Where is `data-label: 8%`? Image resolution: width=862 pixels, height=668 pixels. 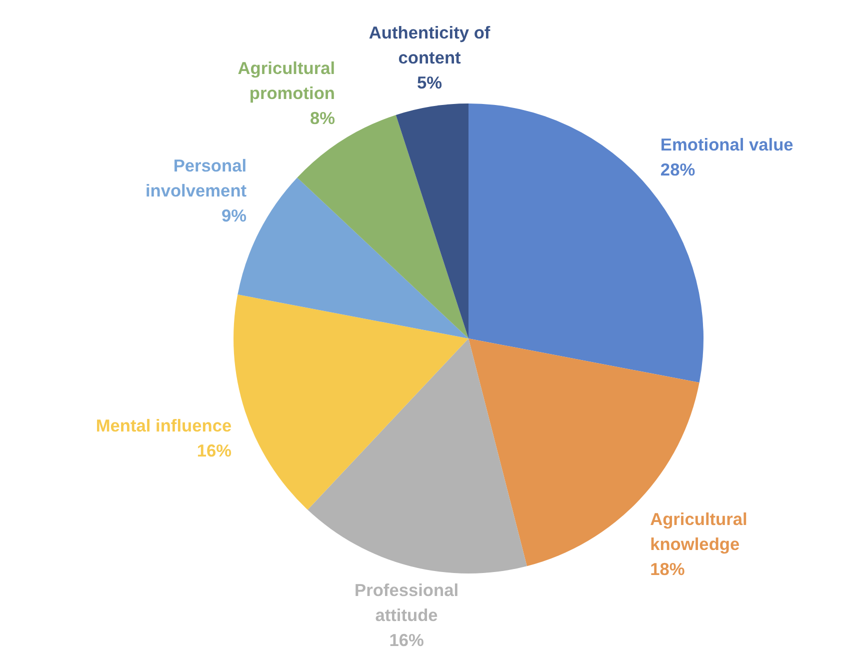 data-label: 8% is located at coordinates (323, 118).